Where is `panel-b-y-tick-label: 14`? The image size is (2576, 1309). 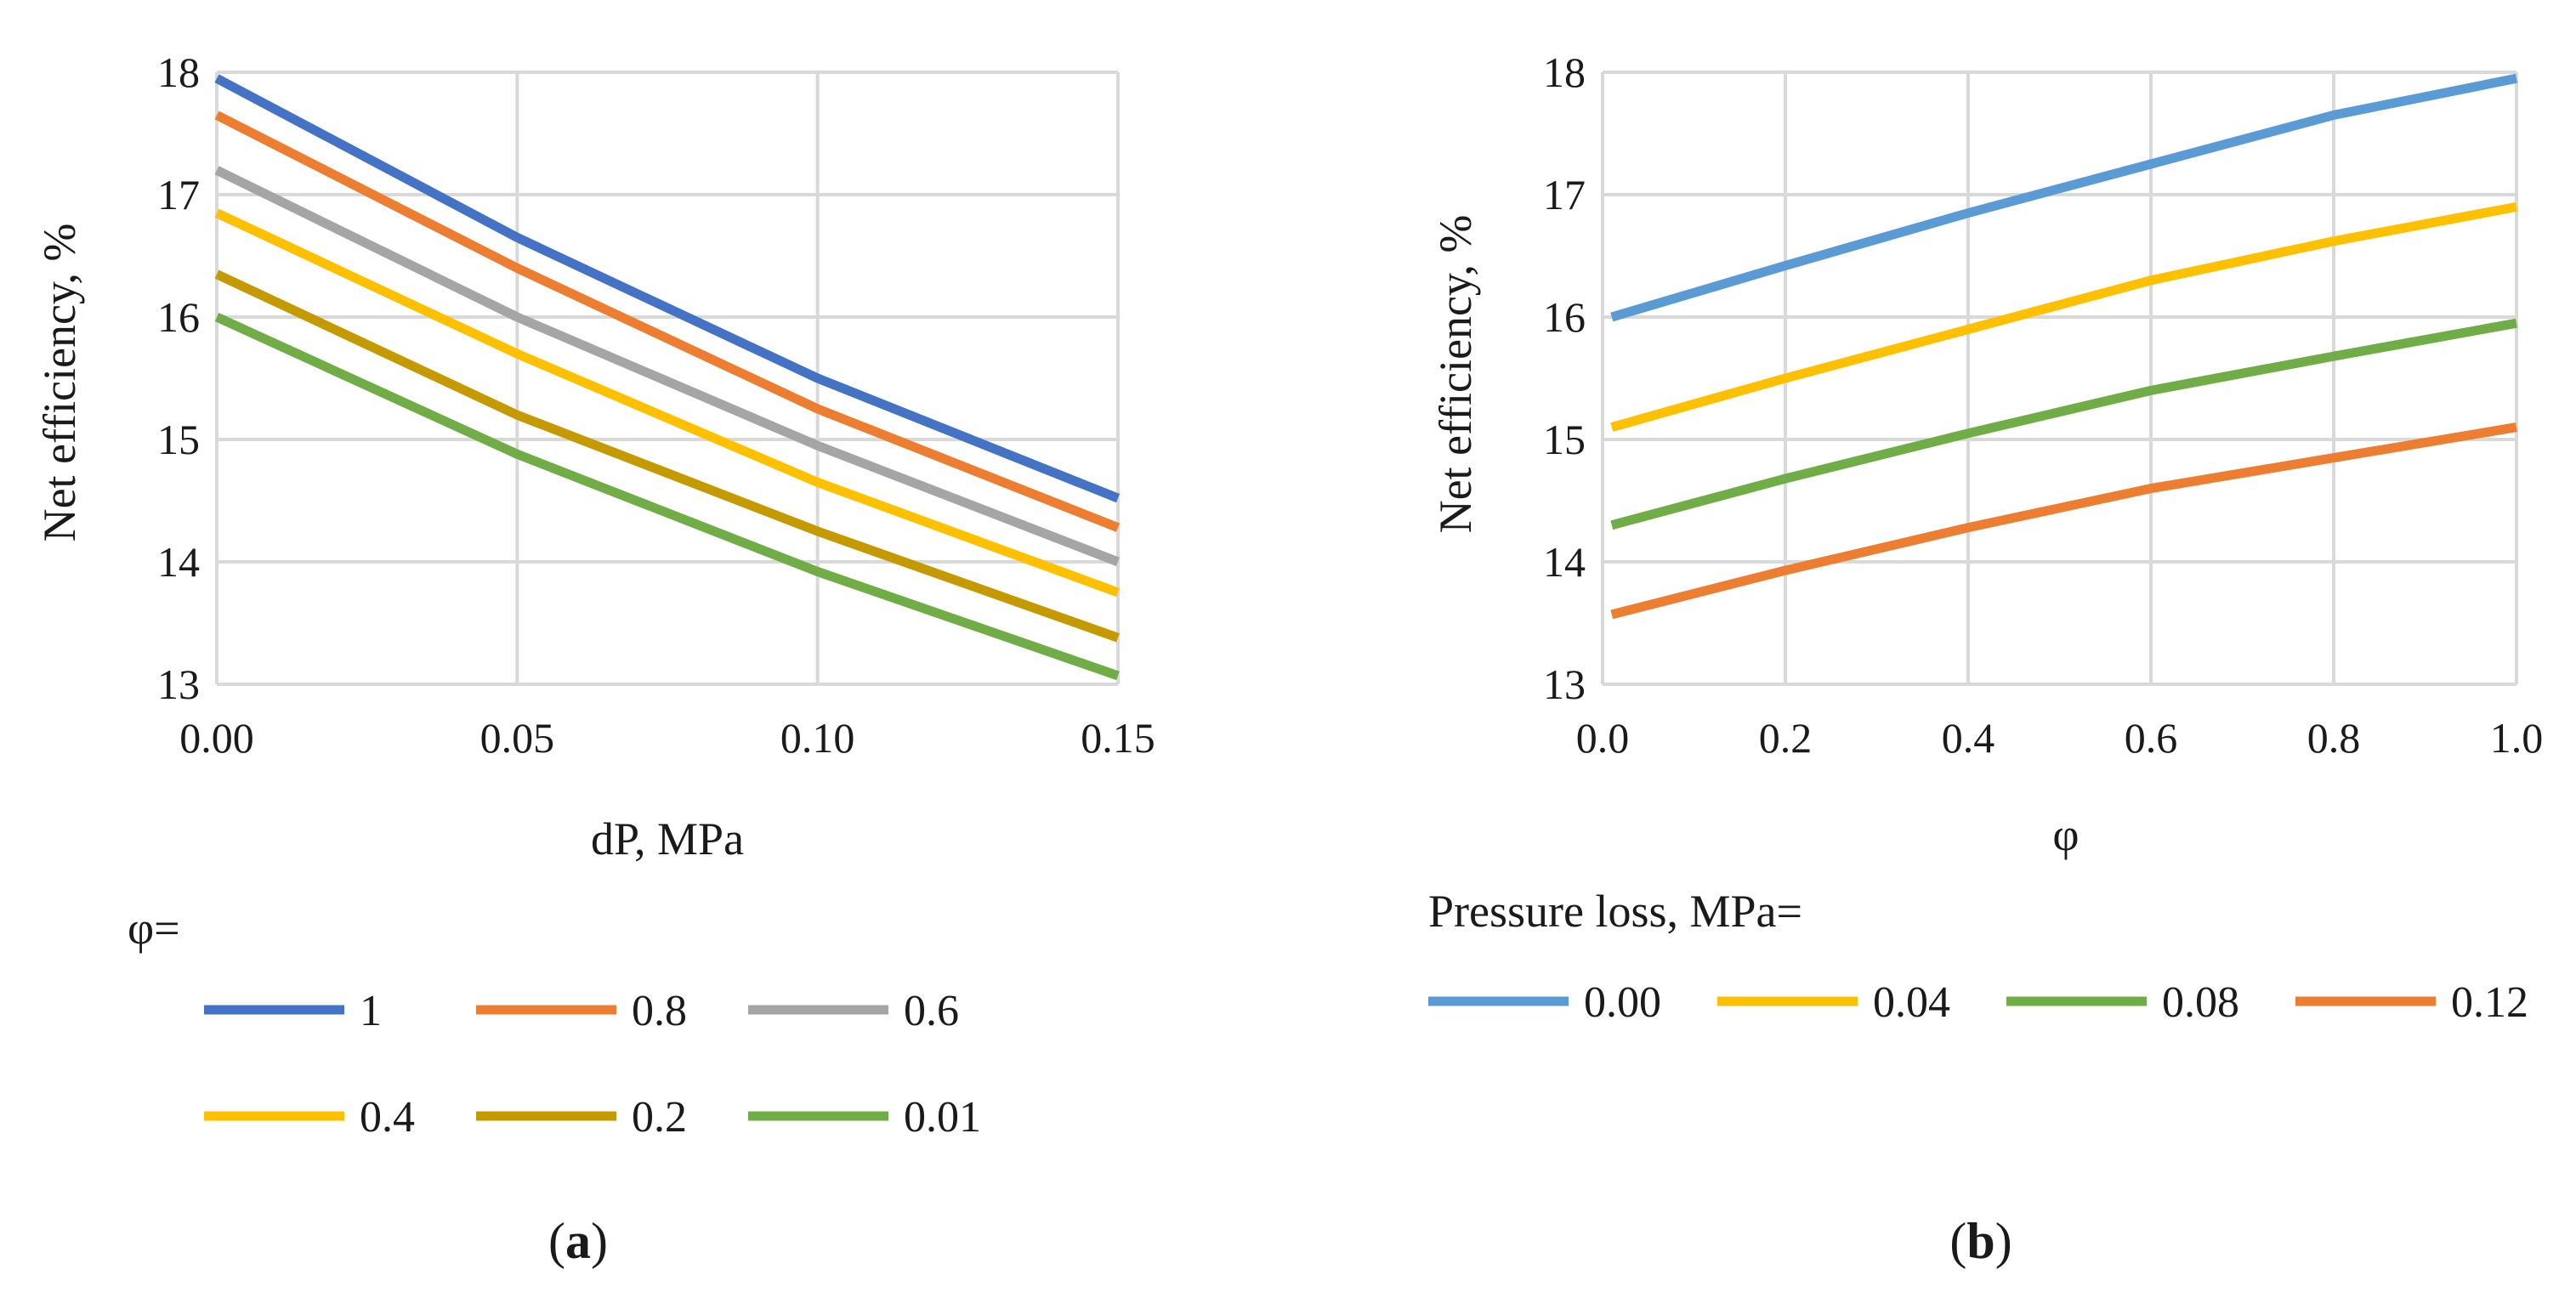 panel-b-y-tick-label: 14 is located at coordinates (1565, 562).